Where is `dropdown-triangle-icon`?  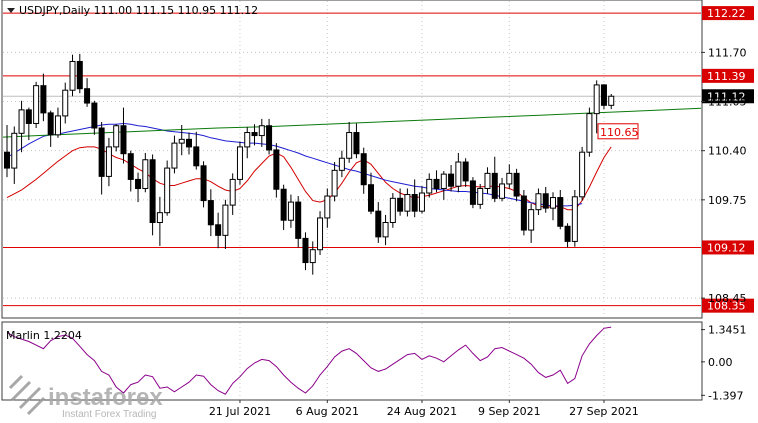
dropdown-triangle-icon is located at coordinates (11, 10).